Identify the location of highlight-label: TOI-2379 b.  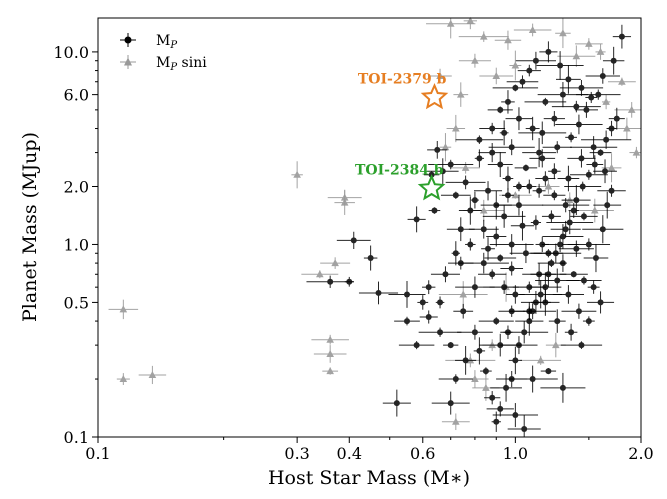
(402, 79).